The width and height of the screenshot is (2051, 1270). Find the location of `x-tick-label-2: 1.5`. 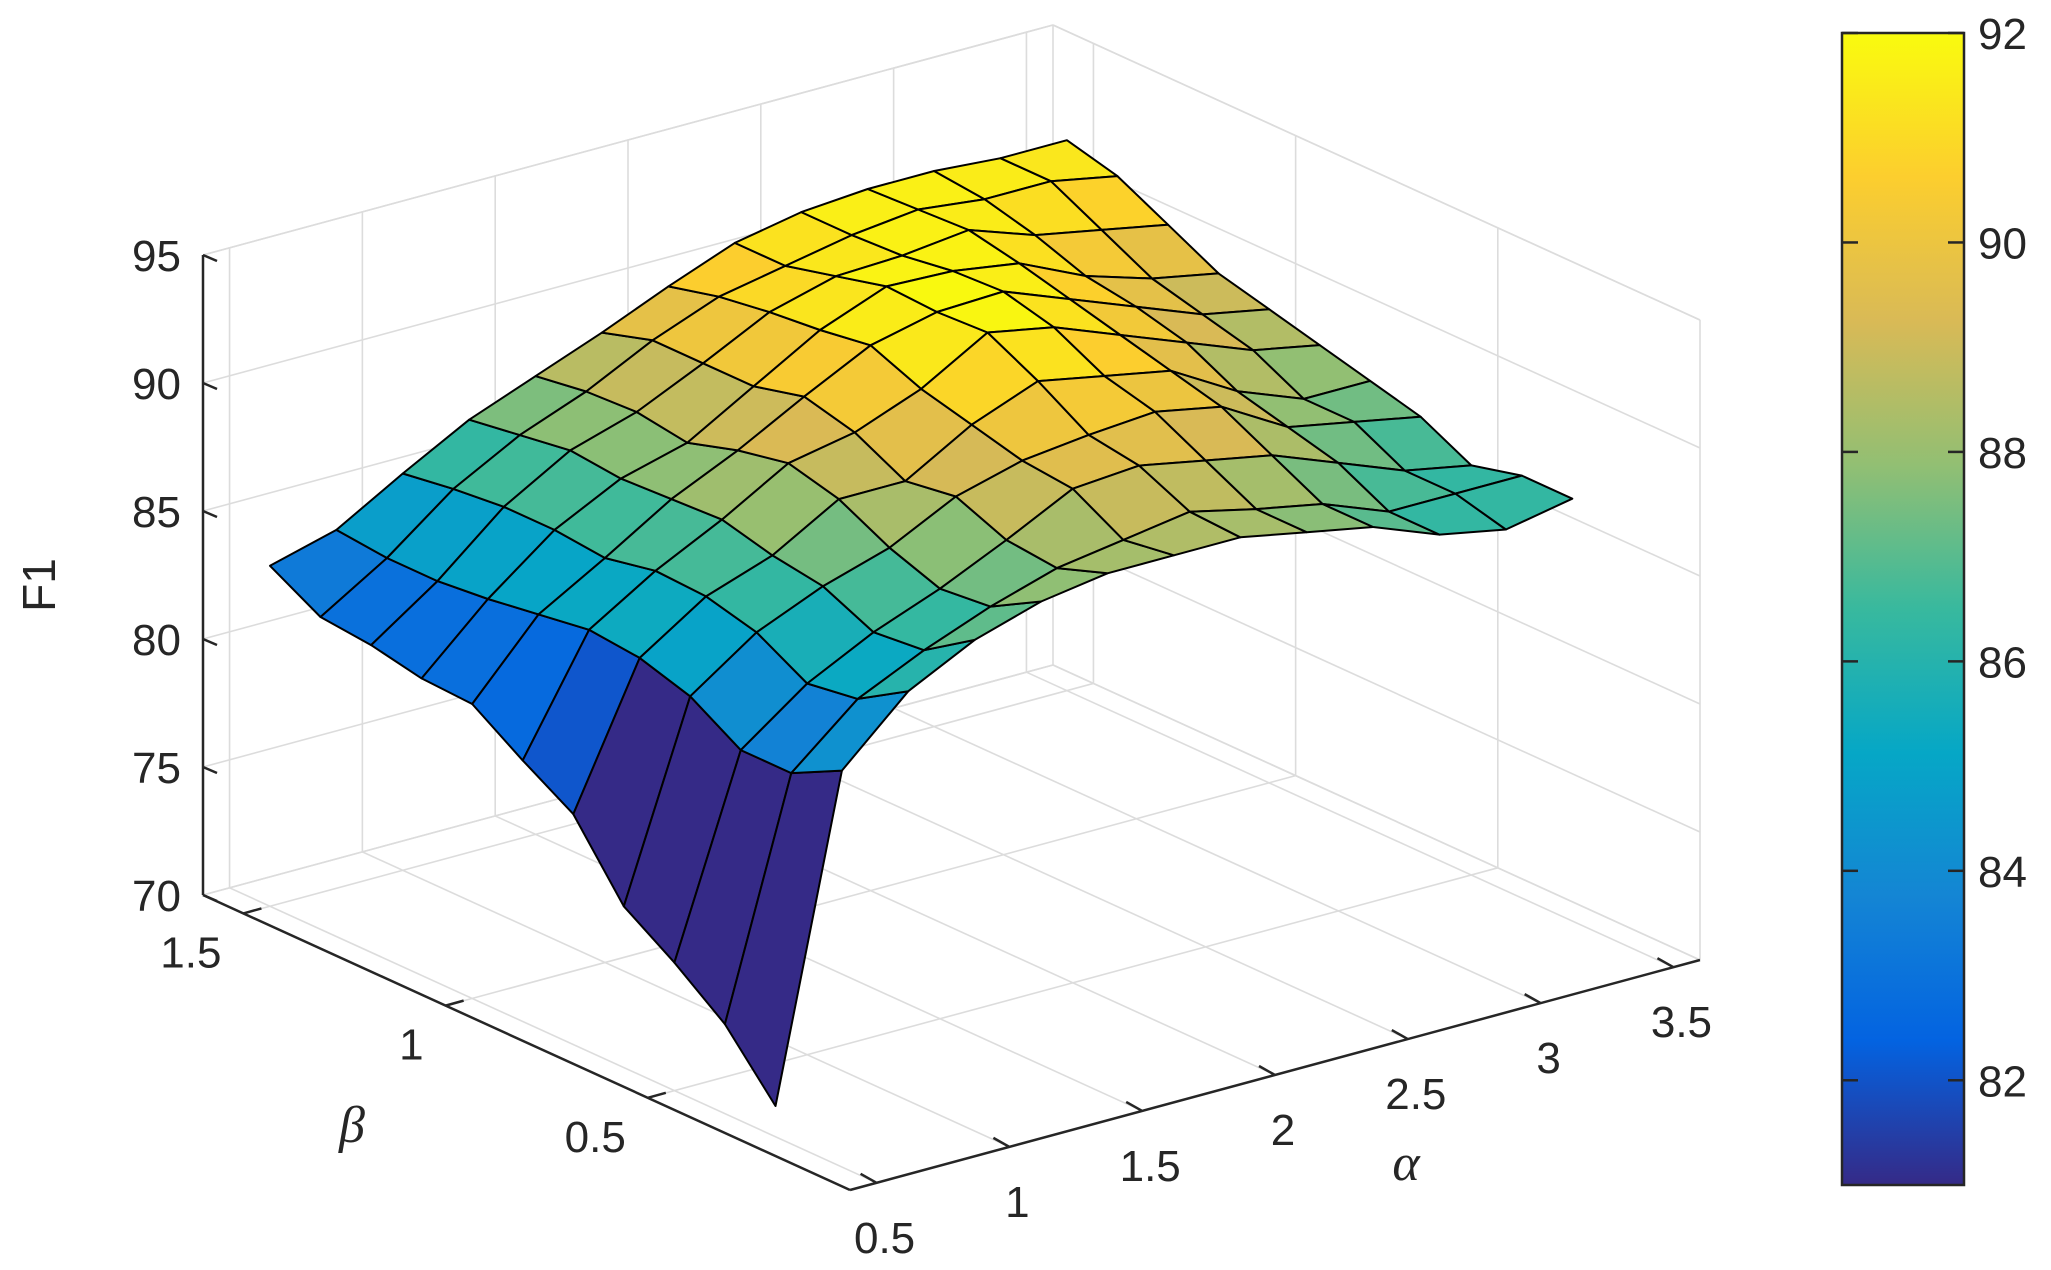

x-tick-label-2: 1.5 is located at coordinates (1150, 1166).